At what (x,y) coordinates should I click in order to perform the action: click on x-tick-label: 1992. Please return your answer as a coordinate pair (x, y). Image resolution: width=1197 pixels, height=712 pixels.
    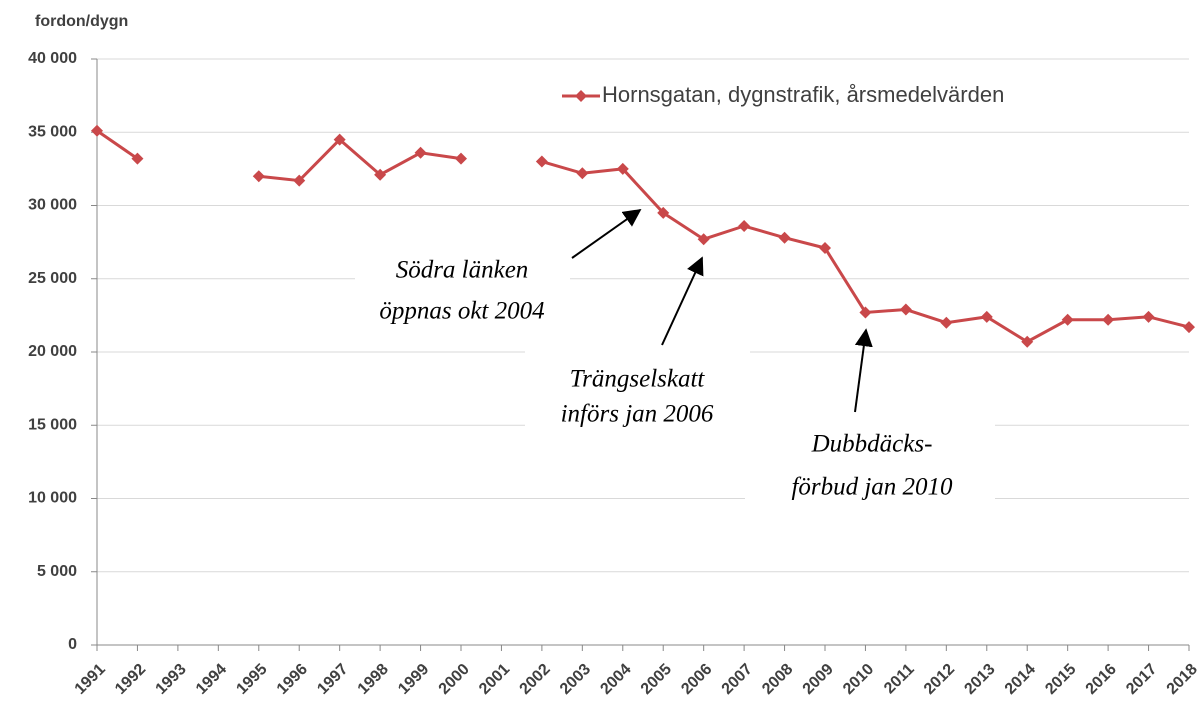
    Looking at the image, I should click on (130, 679).